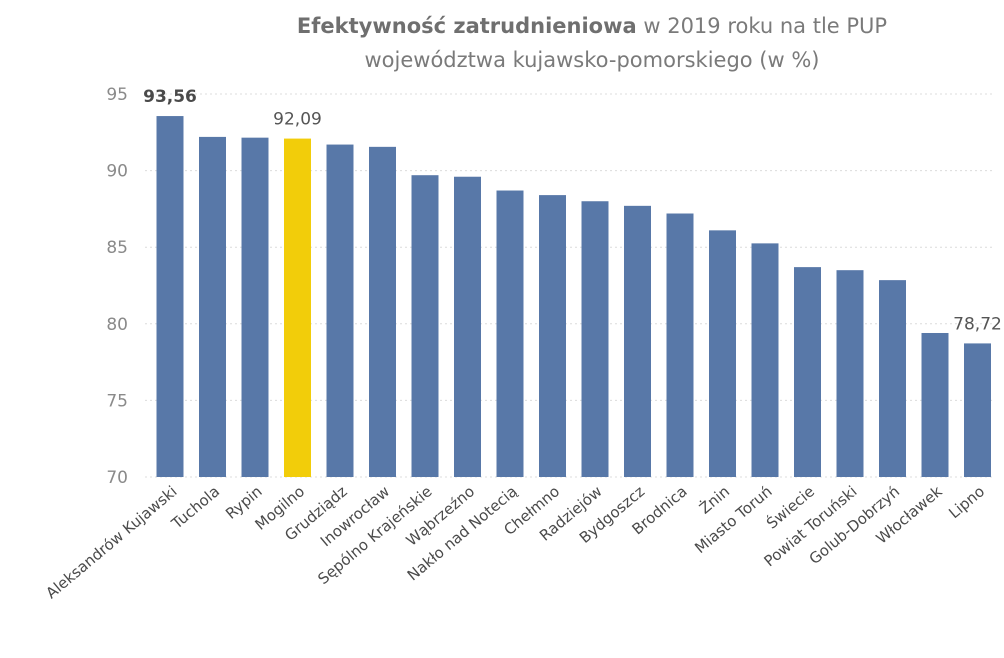  What do you see at coordinates (117, 248) in the screenshot?
I see `y-tick-label-85: 85` at bounding box center [117, 248].